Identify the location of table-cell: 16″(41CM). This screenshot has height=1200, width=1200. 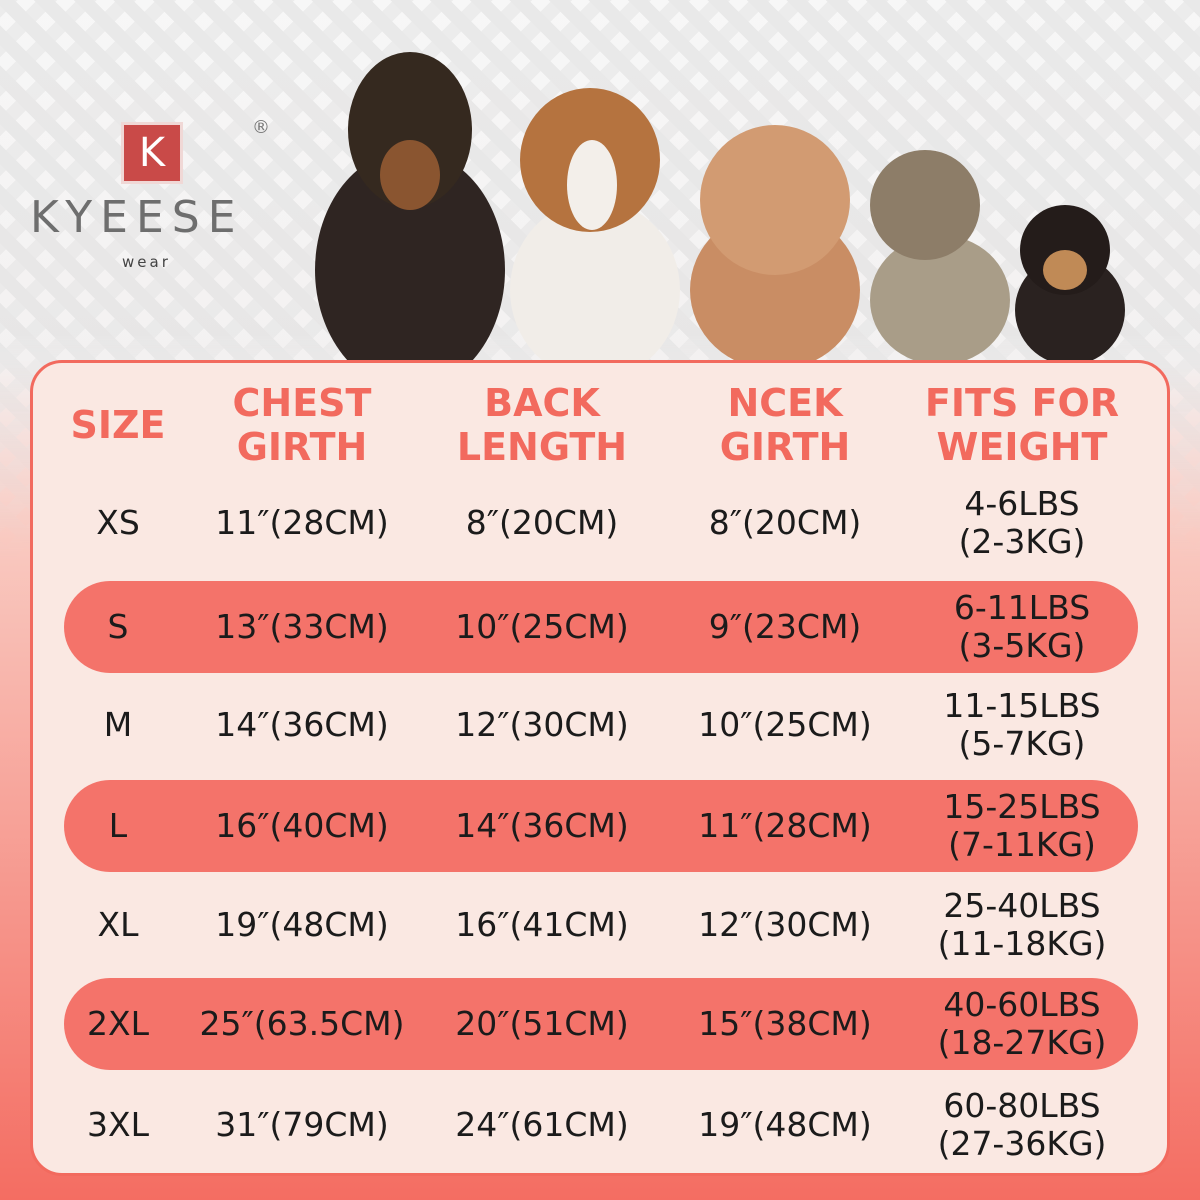
(542, 924).